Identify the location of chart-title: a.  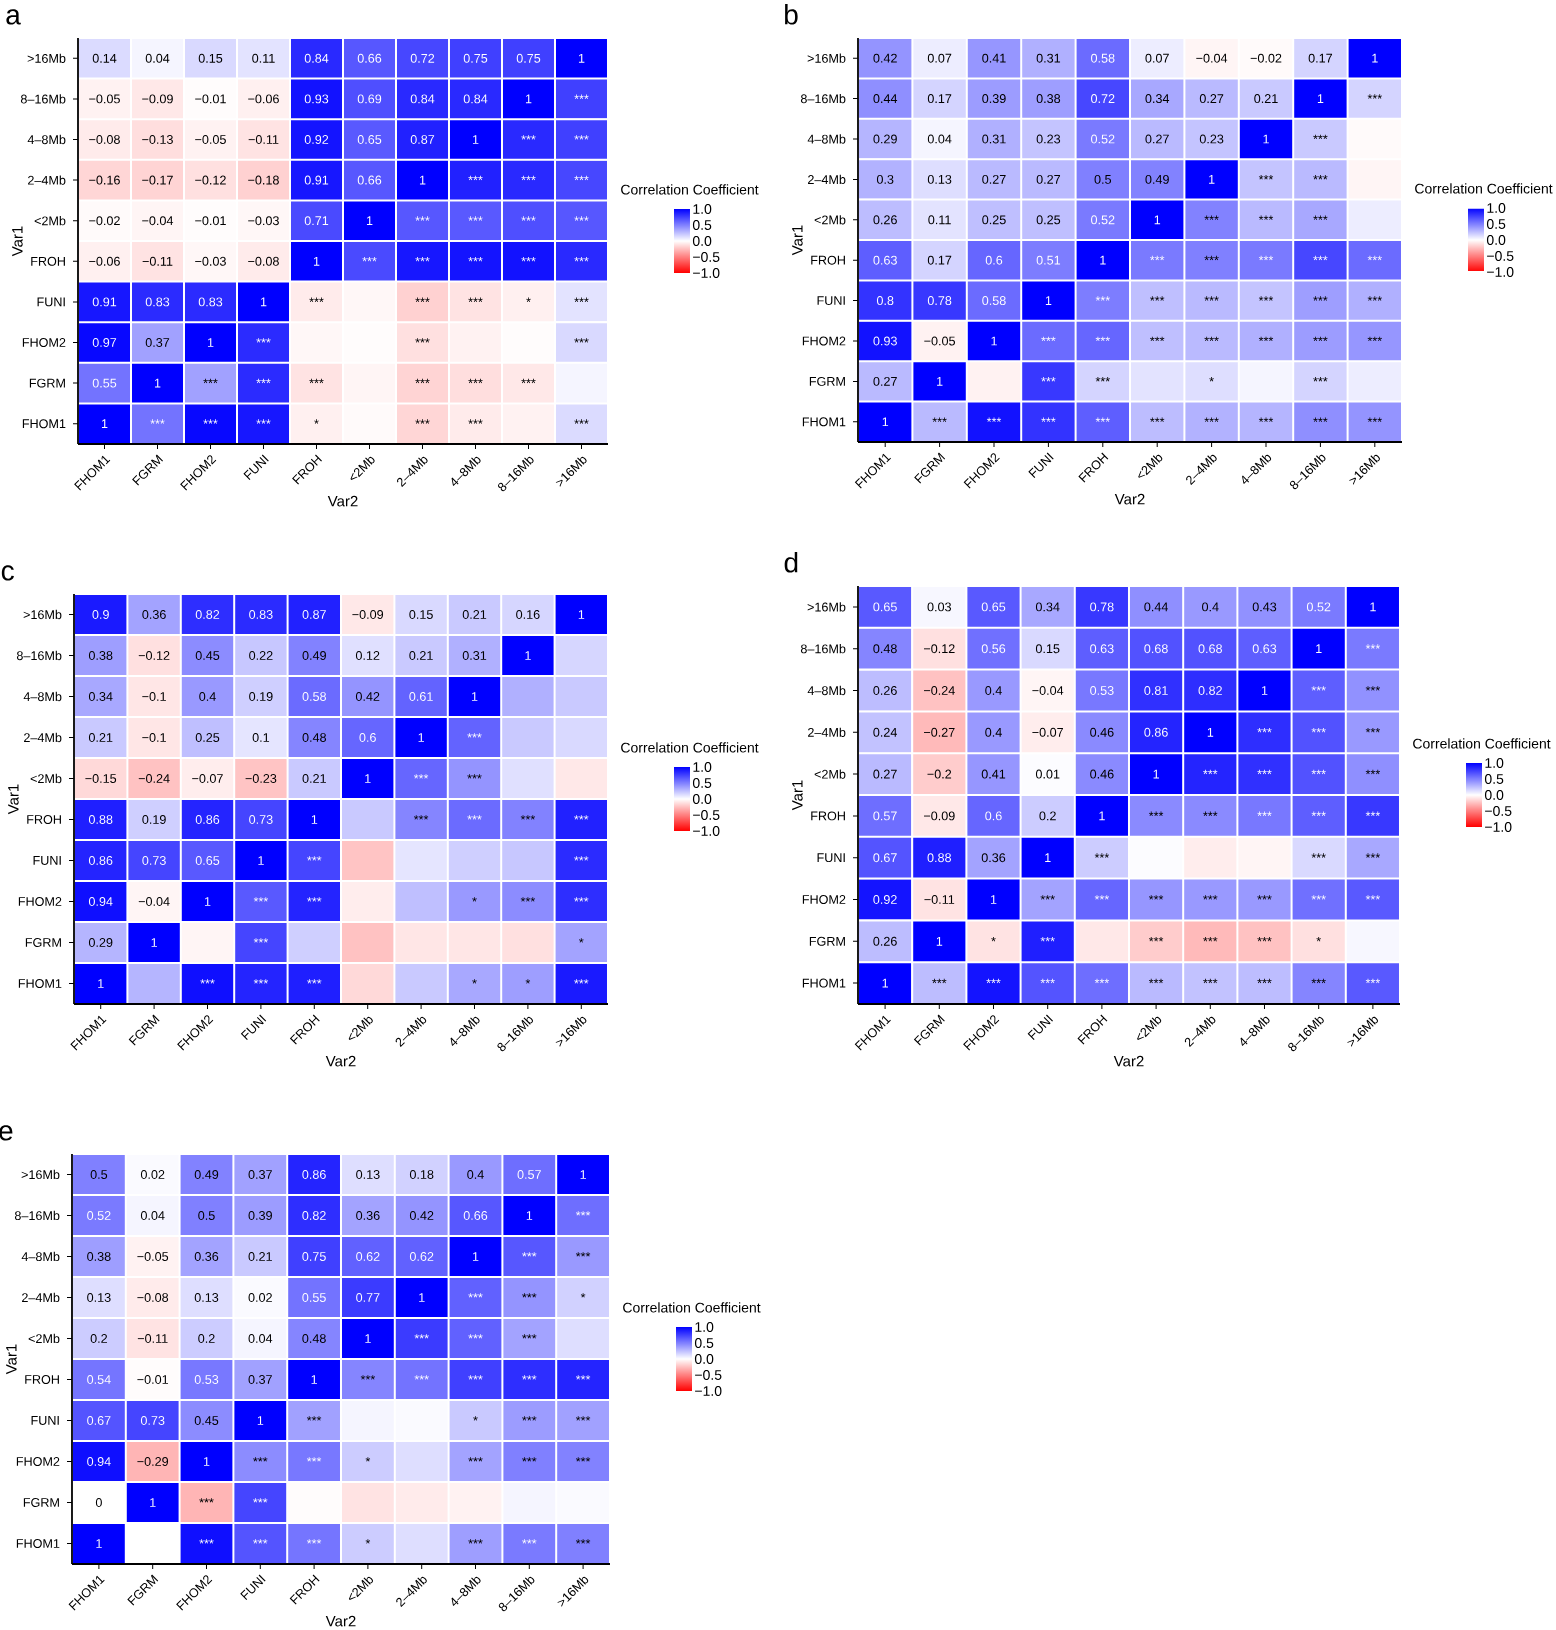
(13, 17).